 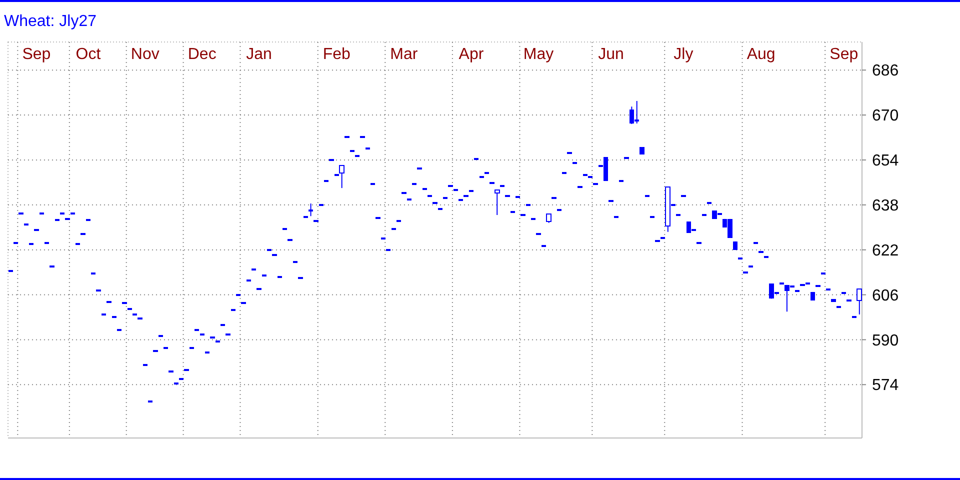 What do you see at coordinates (50, 21) in the screenshot?
I see `chart-title: Wheat: Jly27` at bounding box center [50, 21].